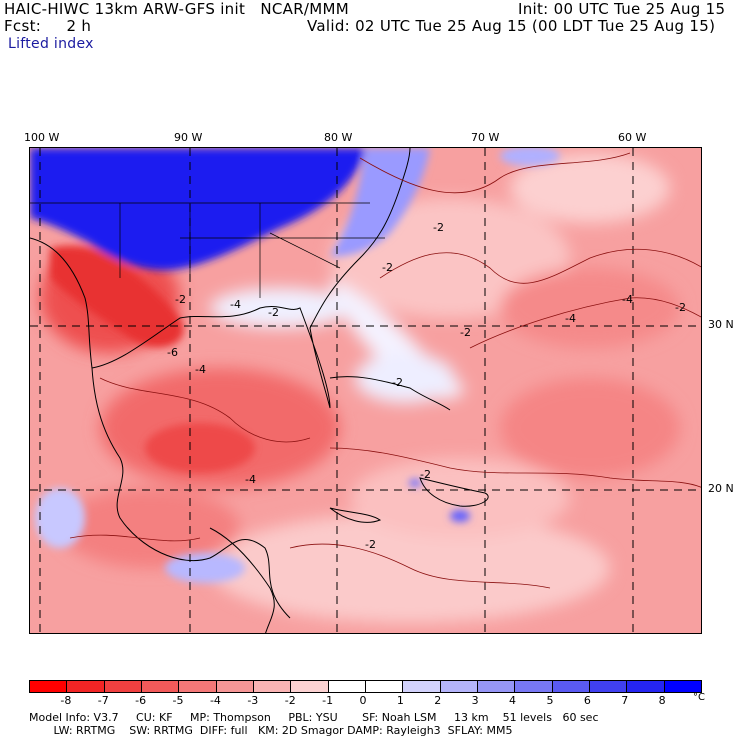 The image size is (740, 740). I want to click on colorbar-tick: 1, so click(400, 700).